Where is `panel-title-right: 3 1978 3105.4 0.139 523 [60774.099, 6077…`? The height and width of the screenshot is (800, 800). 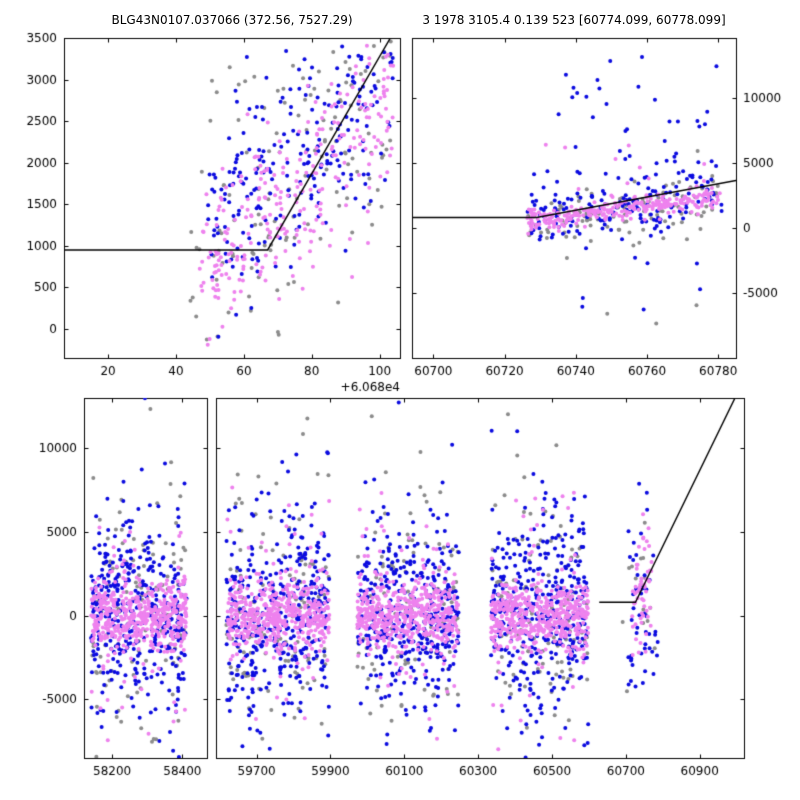
panel-title-right: 3 1978 3105.4 0.139 523 [60774.099, 6077… is located at coordinates (574, 20).